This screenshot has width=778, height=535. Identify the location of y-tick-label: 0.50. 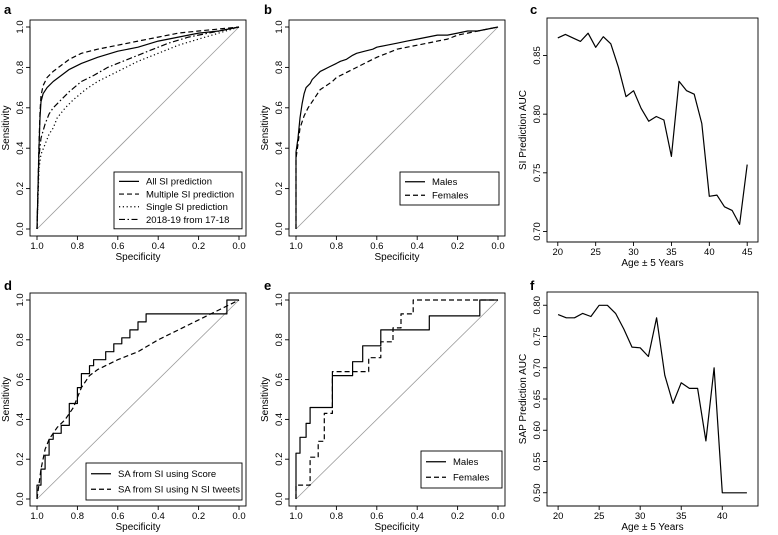
(537, 493).